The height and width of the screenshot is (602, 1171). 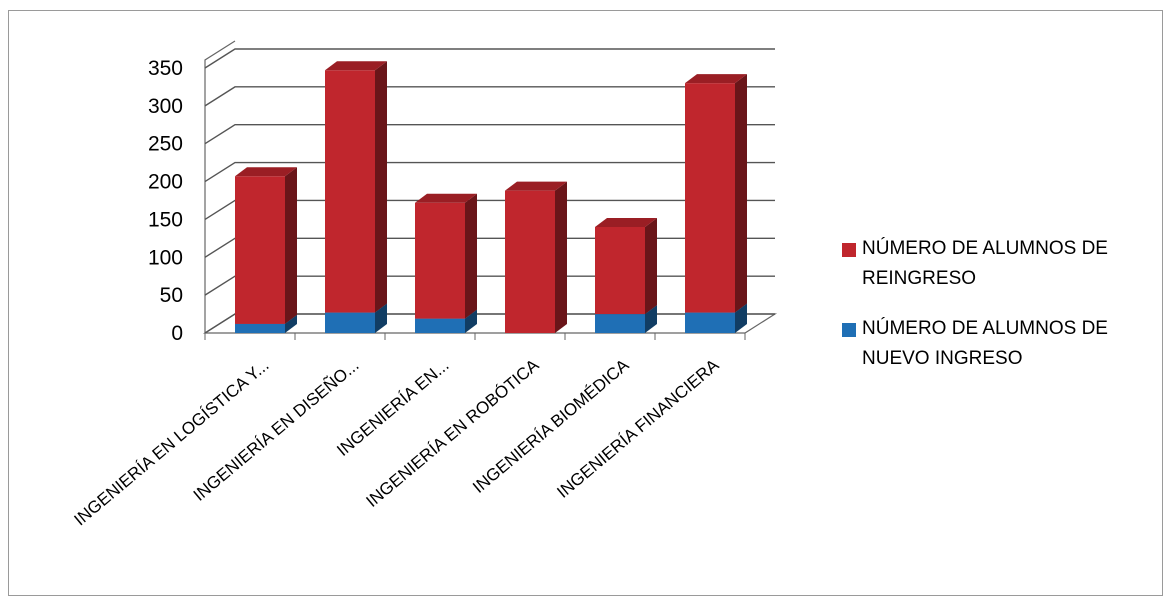 What do you see at coordinates (165, 68) in the screenshot?
I see `y-tick-label: 350` at bounding box center [165, 68].